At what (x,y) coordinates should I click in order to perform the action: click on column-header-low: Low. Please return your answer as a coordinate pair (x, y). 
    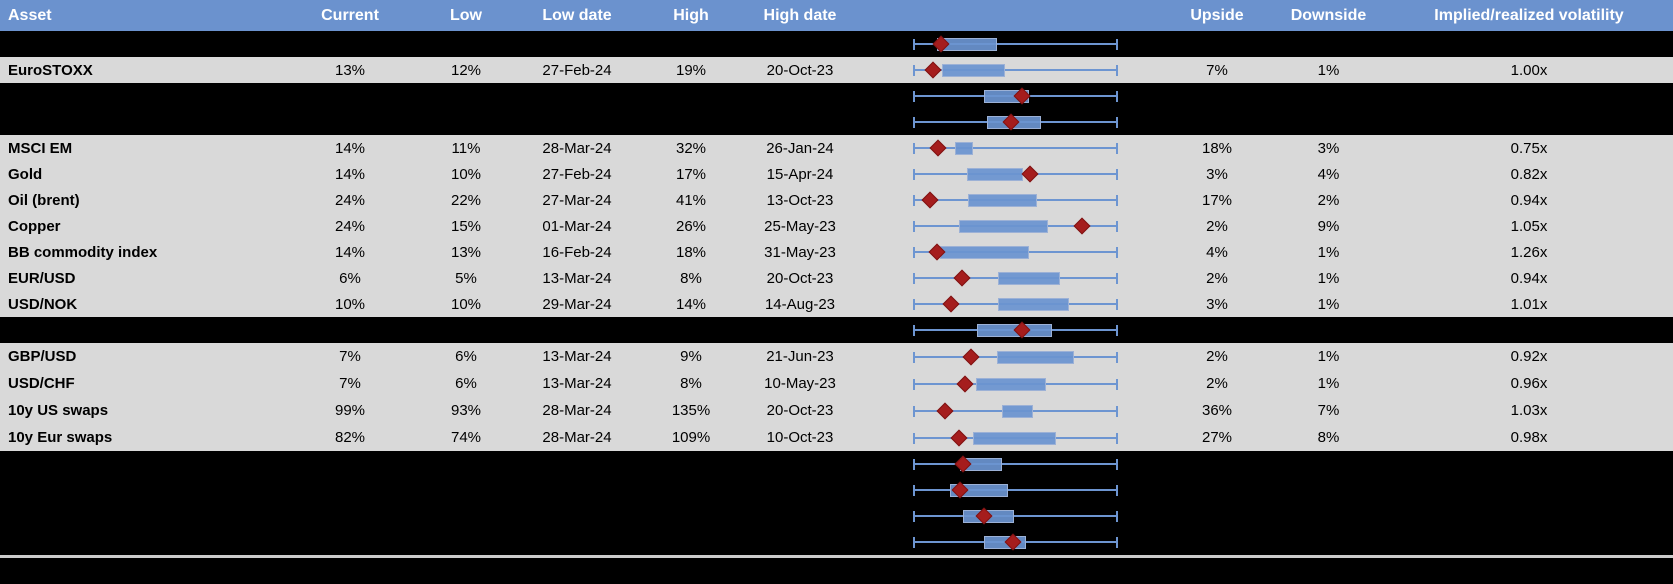
    Looking at the image, I should click on (466, 15).